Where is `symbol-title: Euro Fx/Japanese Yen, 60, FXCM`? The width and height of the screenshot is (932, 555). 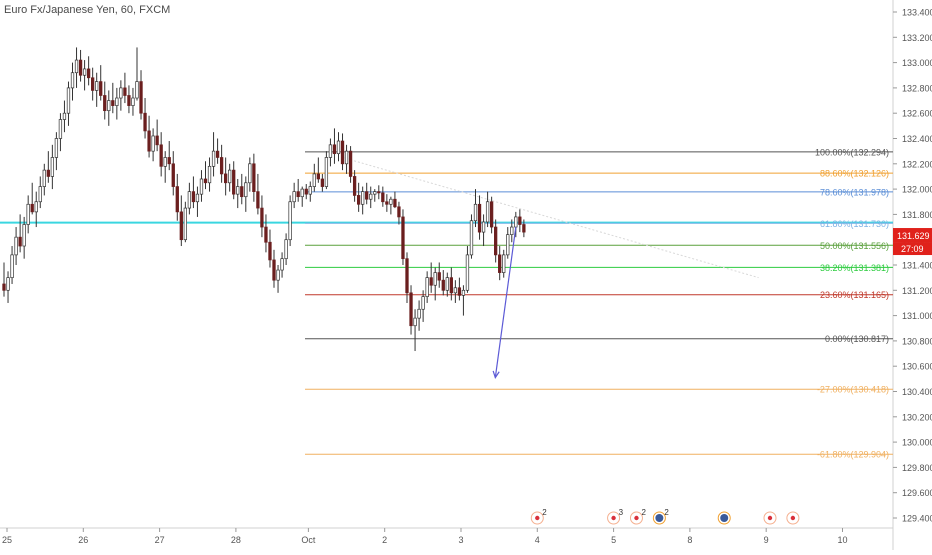
symbol-title: Euro Fx/Japanese Yen, 60, FXCM is located at coordinates (87, 10).